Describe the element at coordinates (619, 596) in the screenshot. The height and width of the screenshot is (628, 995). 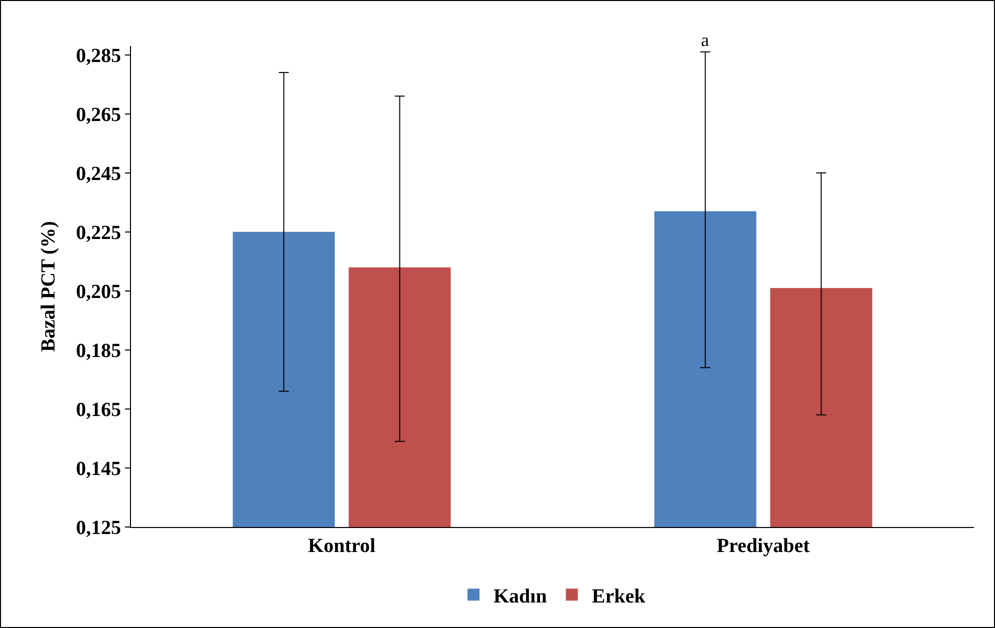
I see `legend-label: Erkek` at that location.